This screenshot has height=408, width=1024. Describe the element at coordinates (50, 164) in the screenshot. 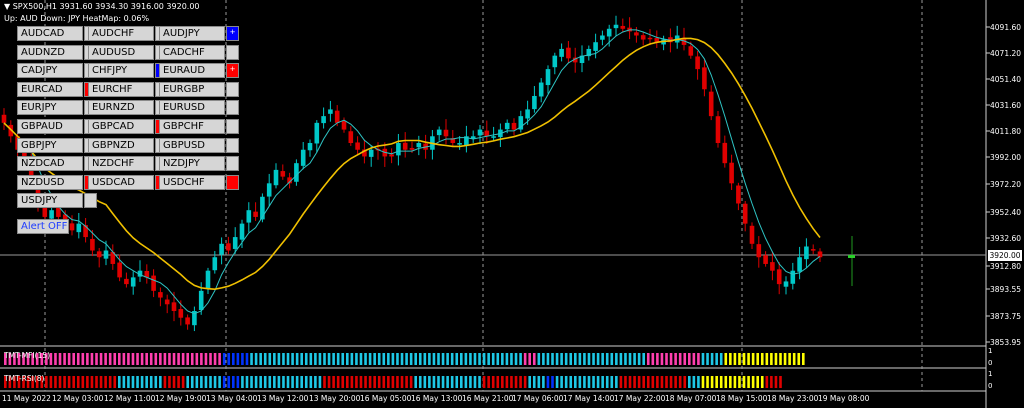

I see `pair-button-nzdcad: NZDCAD` at that location.